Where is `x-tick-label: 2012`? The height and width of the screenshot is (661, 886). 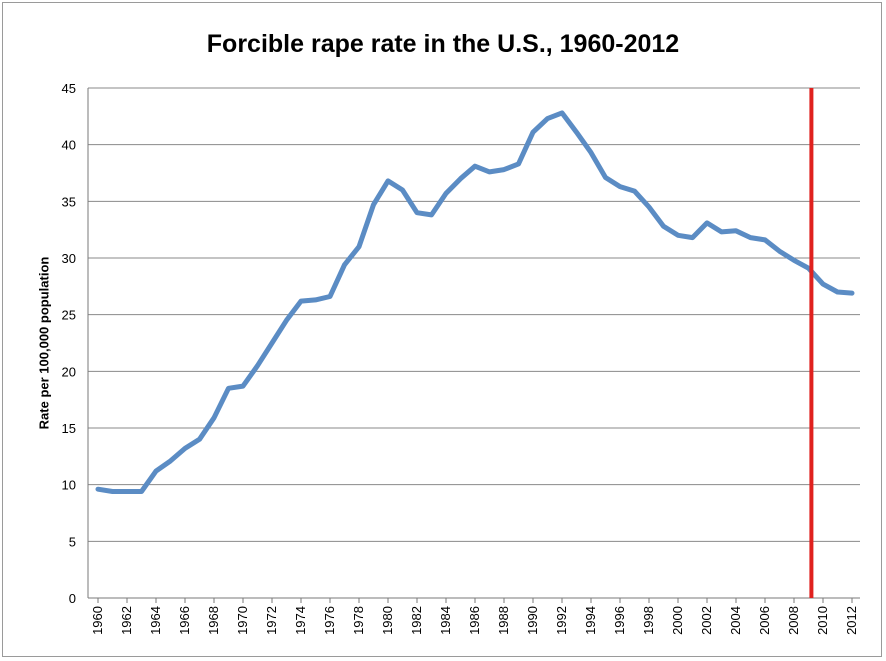 x-tick-label: 2012 is located at coordinates (851, 620).